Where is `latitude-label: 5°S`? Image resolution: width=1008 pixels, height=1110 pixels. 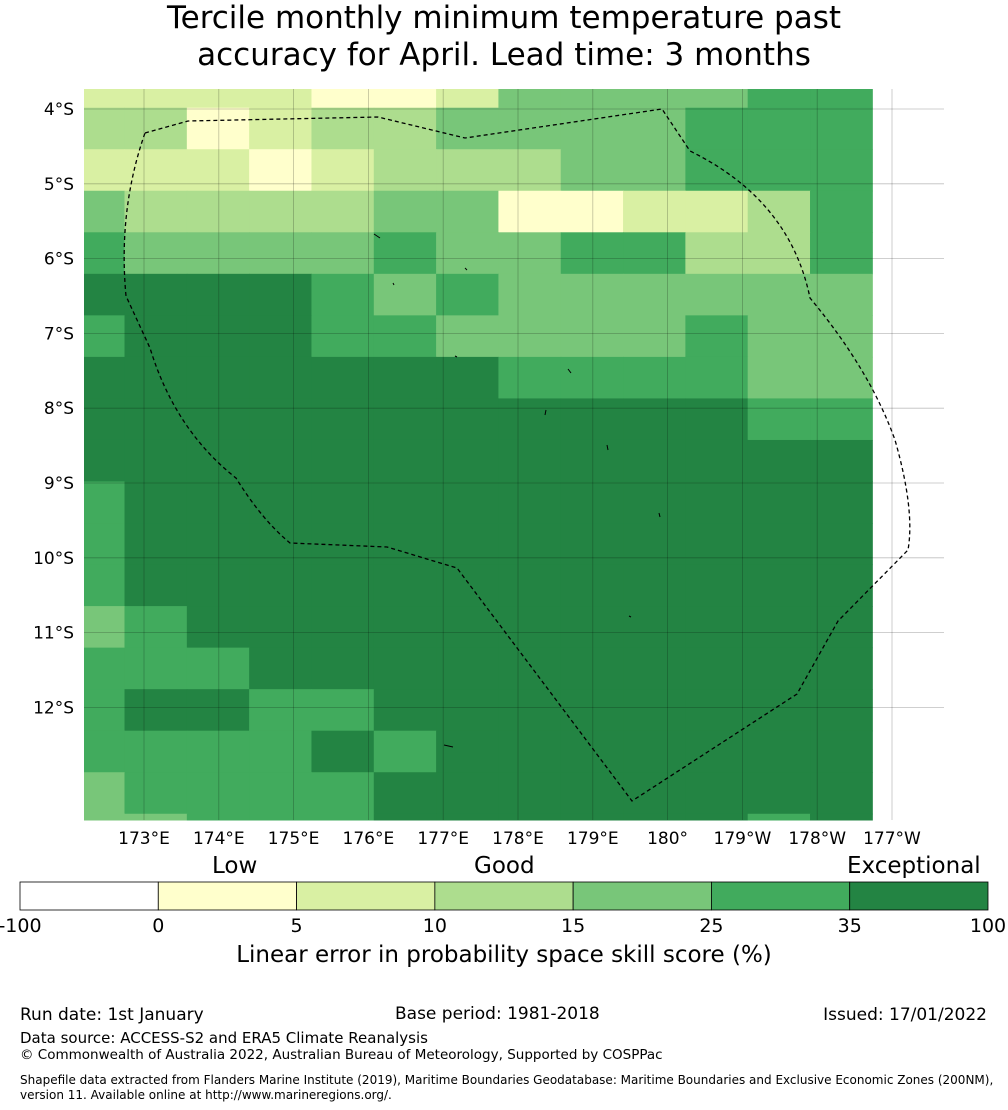
latitude-label: 5°S is located at coordinates (59, 185).